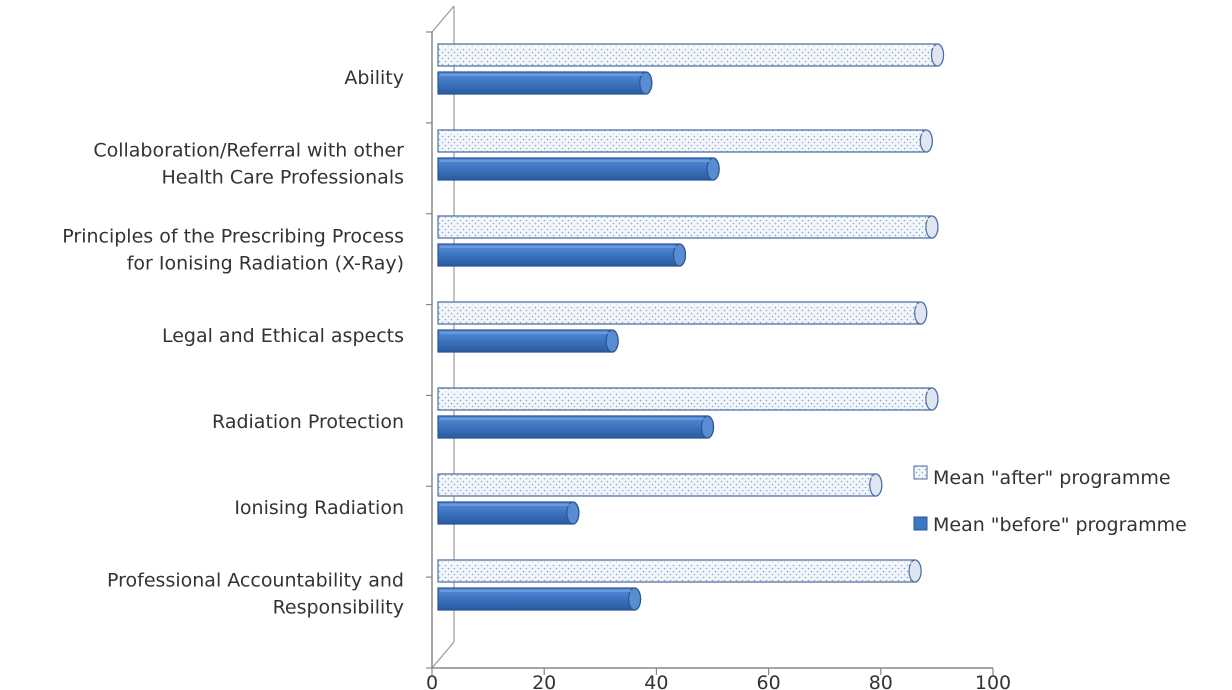 This screenshot has width=1232, height=690. What do you see at coordinates (656, 681) in the screenshot?
I see `x-tick-label: 40` at bounding box center [656, 681].